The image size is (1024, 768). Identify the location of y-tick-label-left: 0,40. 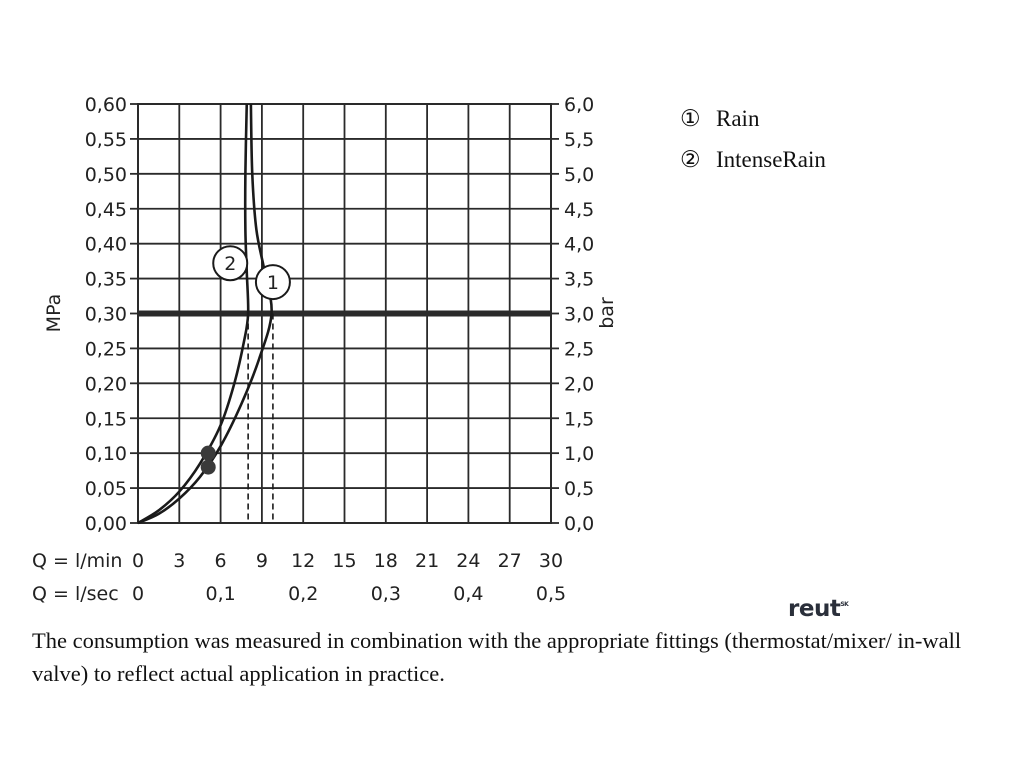
(106, 245).